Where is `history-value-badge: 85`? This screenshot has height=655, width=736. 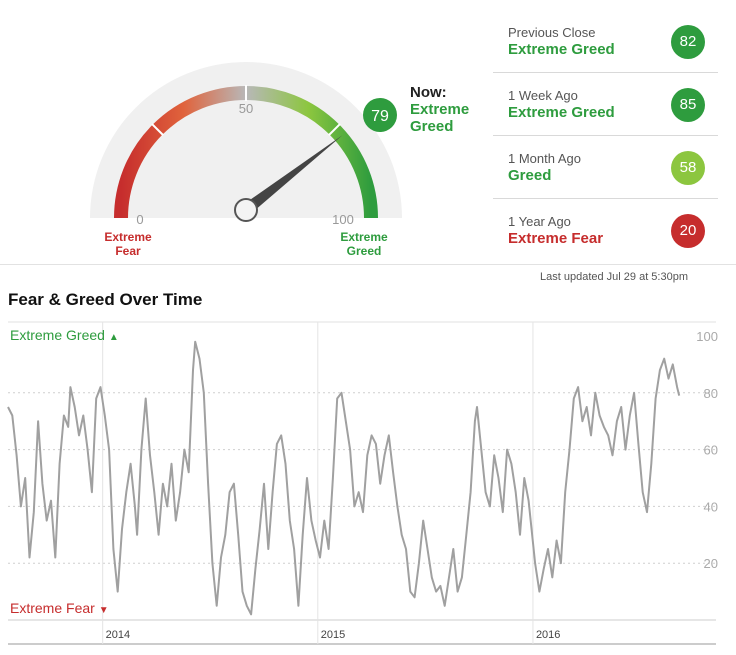 history-value-badge: 85 is located at coordinates (688, 105).